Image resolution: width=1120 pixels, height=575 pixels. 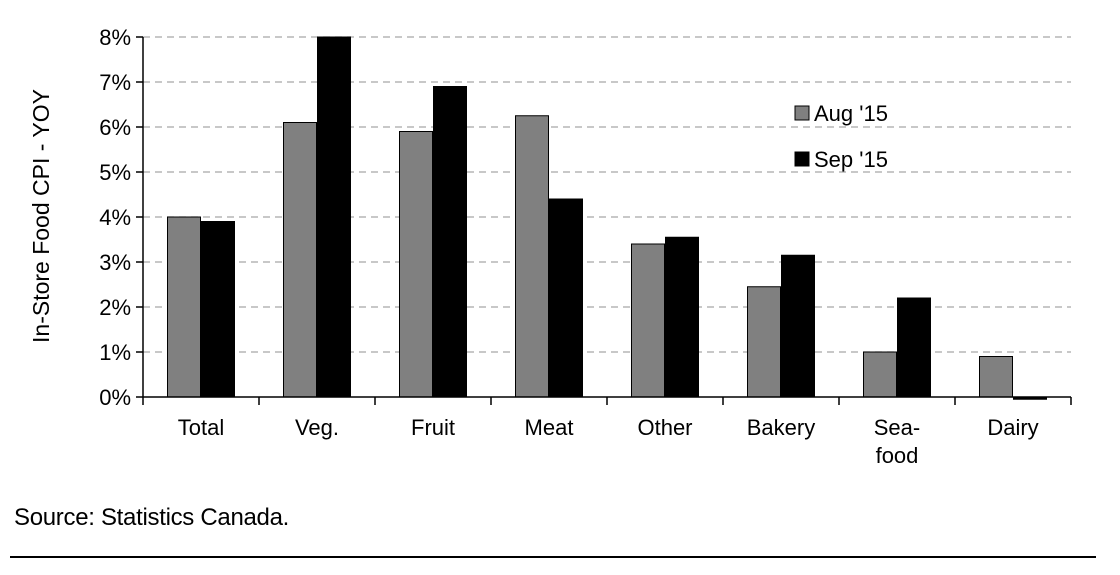 What do you see at coordinates (317, 427) in the screenshot?
I see `x-tick-label: Veg.` at bounding box center [317, 427].